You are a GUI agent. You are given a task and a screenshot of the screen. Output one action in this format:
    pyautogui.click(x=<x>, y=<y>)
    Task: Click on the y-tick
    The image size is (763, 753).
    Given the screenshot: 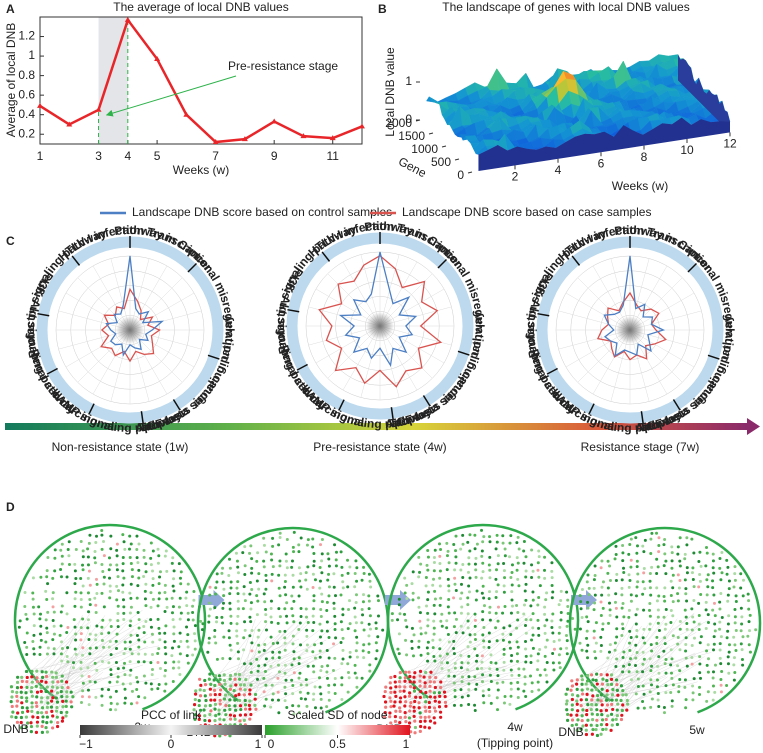 What is the action you would take?
    pyautogui.click(x=457, y=159)
    